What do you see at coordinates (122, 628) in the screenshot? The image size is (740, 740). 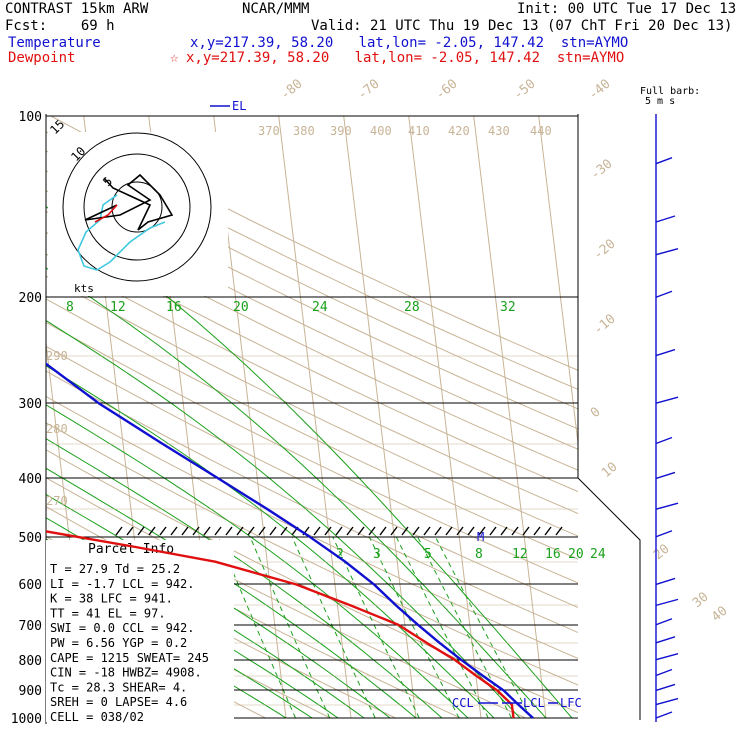 I see `parcel-row: SWI = 0.0 CCL = 942.` at bounding box center [122, 628].